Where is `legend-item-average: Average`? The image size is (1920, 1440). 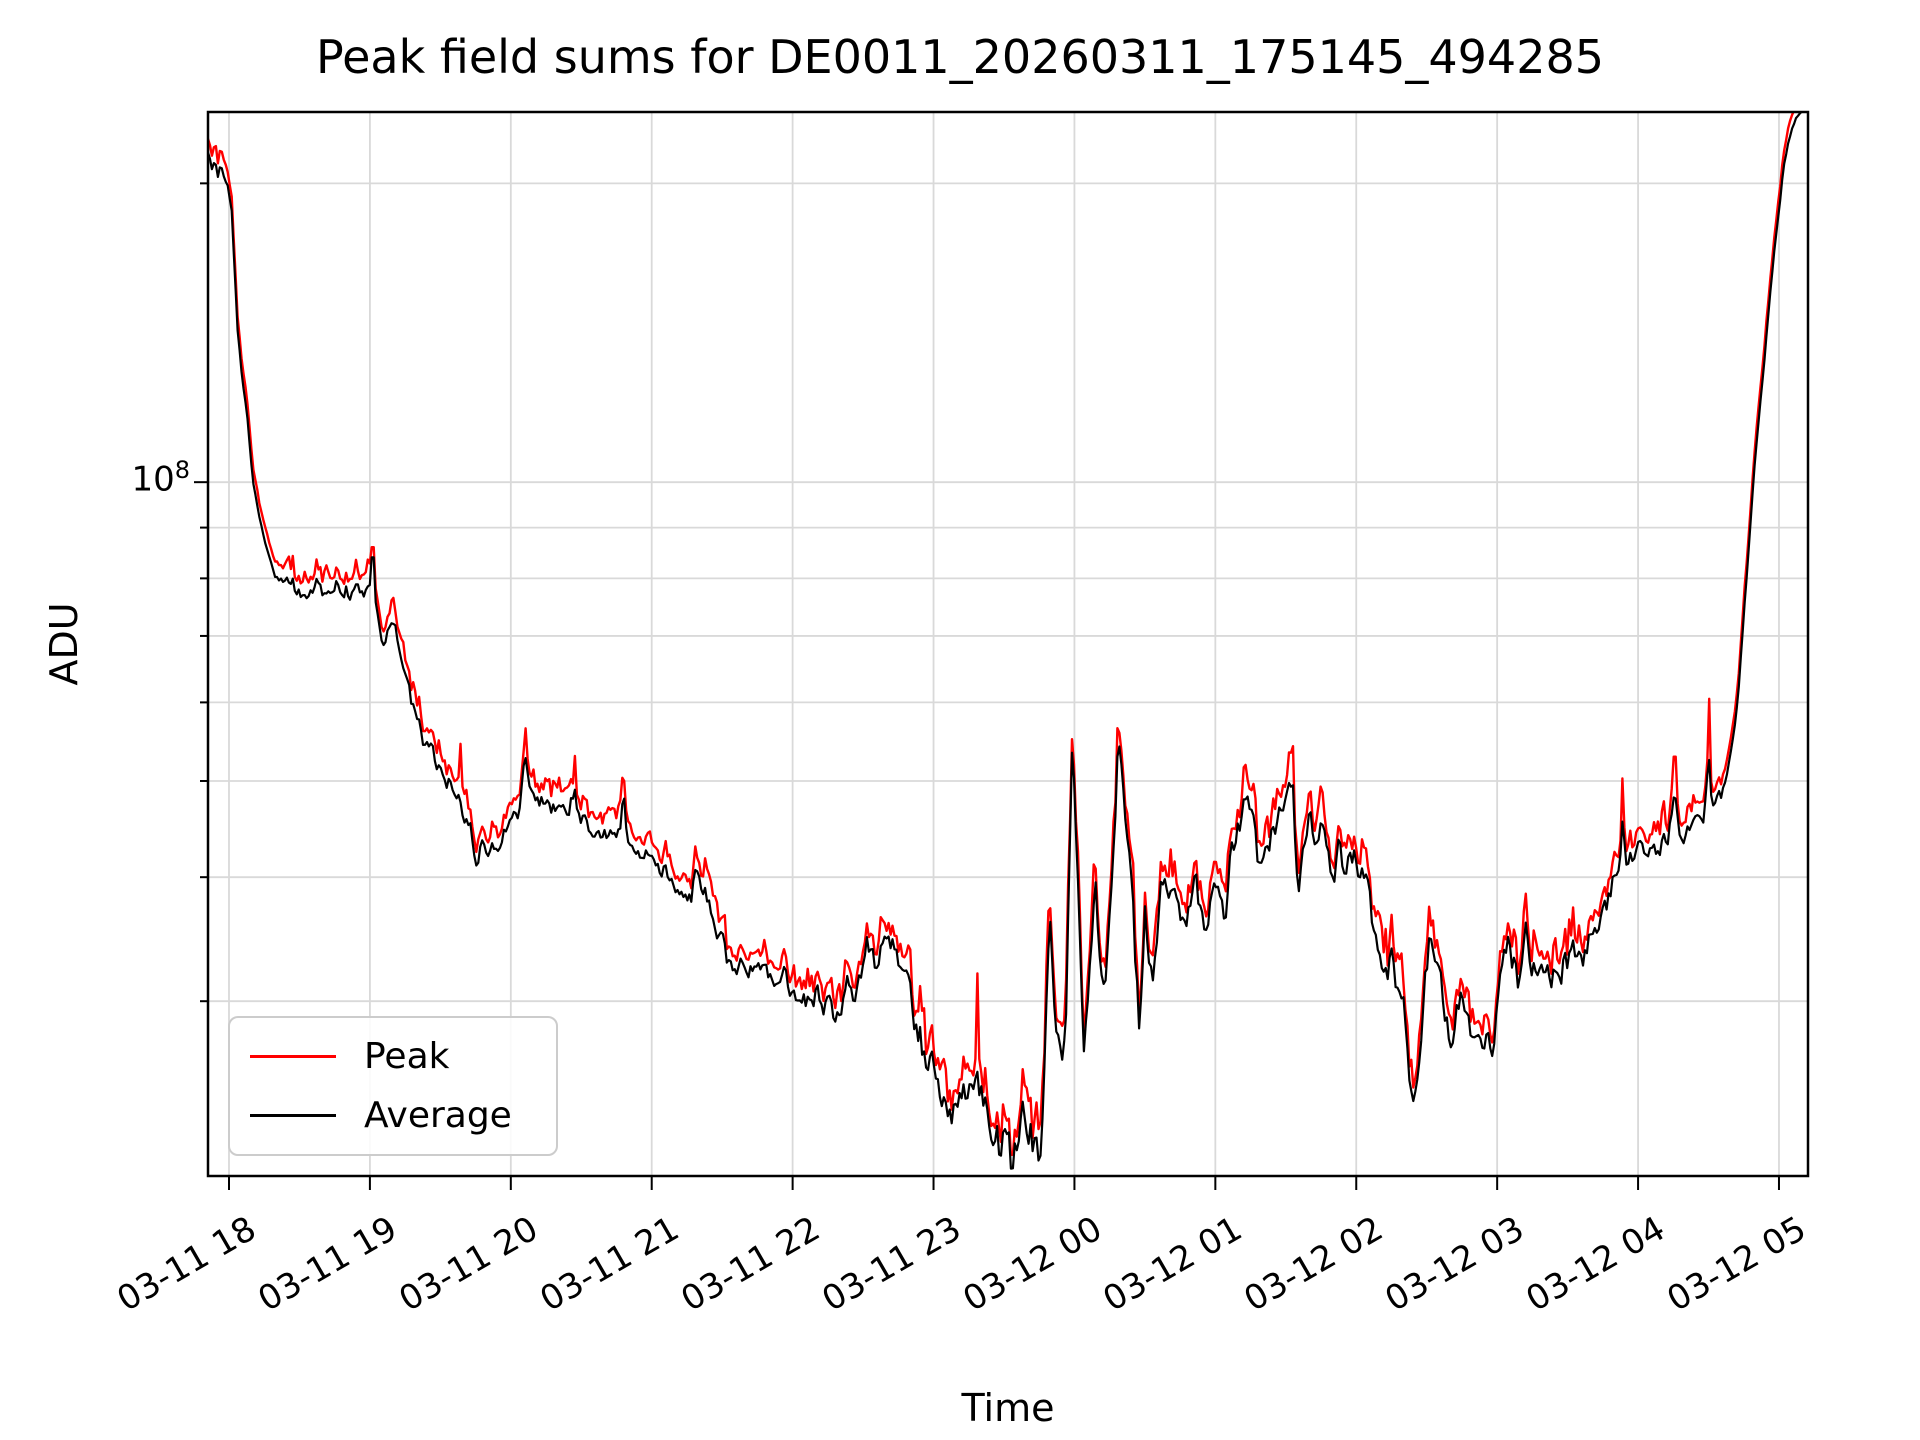
legend-item-average: Average is located at coordinates (403, 1115).